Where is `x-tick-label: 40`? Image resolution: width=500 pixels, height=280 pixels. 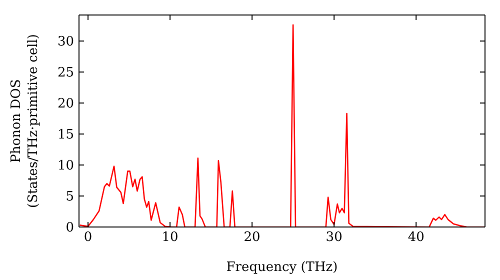 x-tick-label: 40 is located at coordinates (416, 238).